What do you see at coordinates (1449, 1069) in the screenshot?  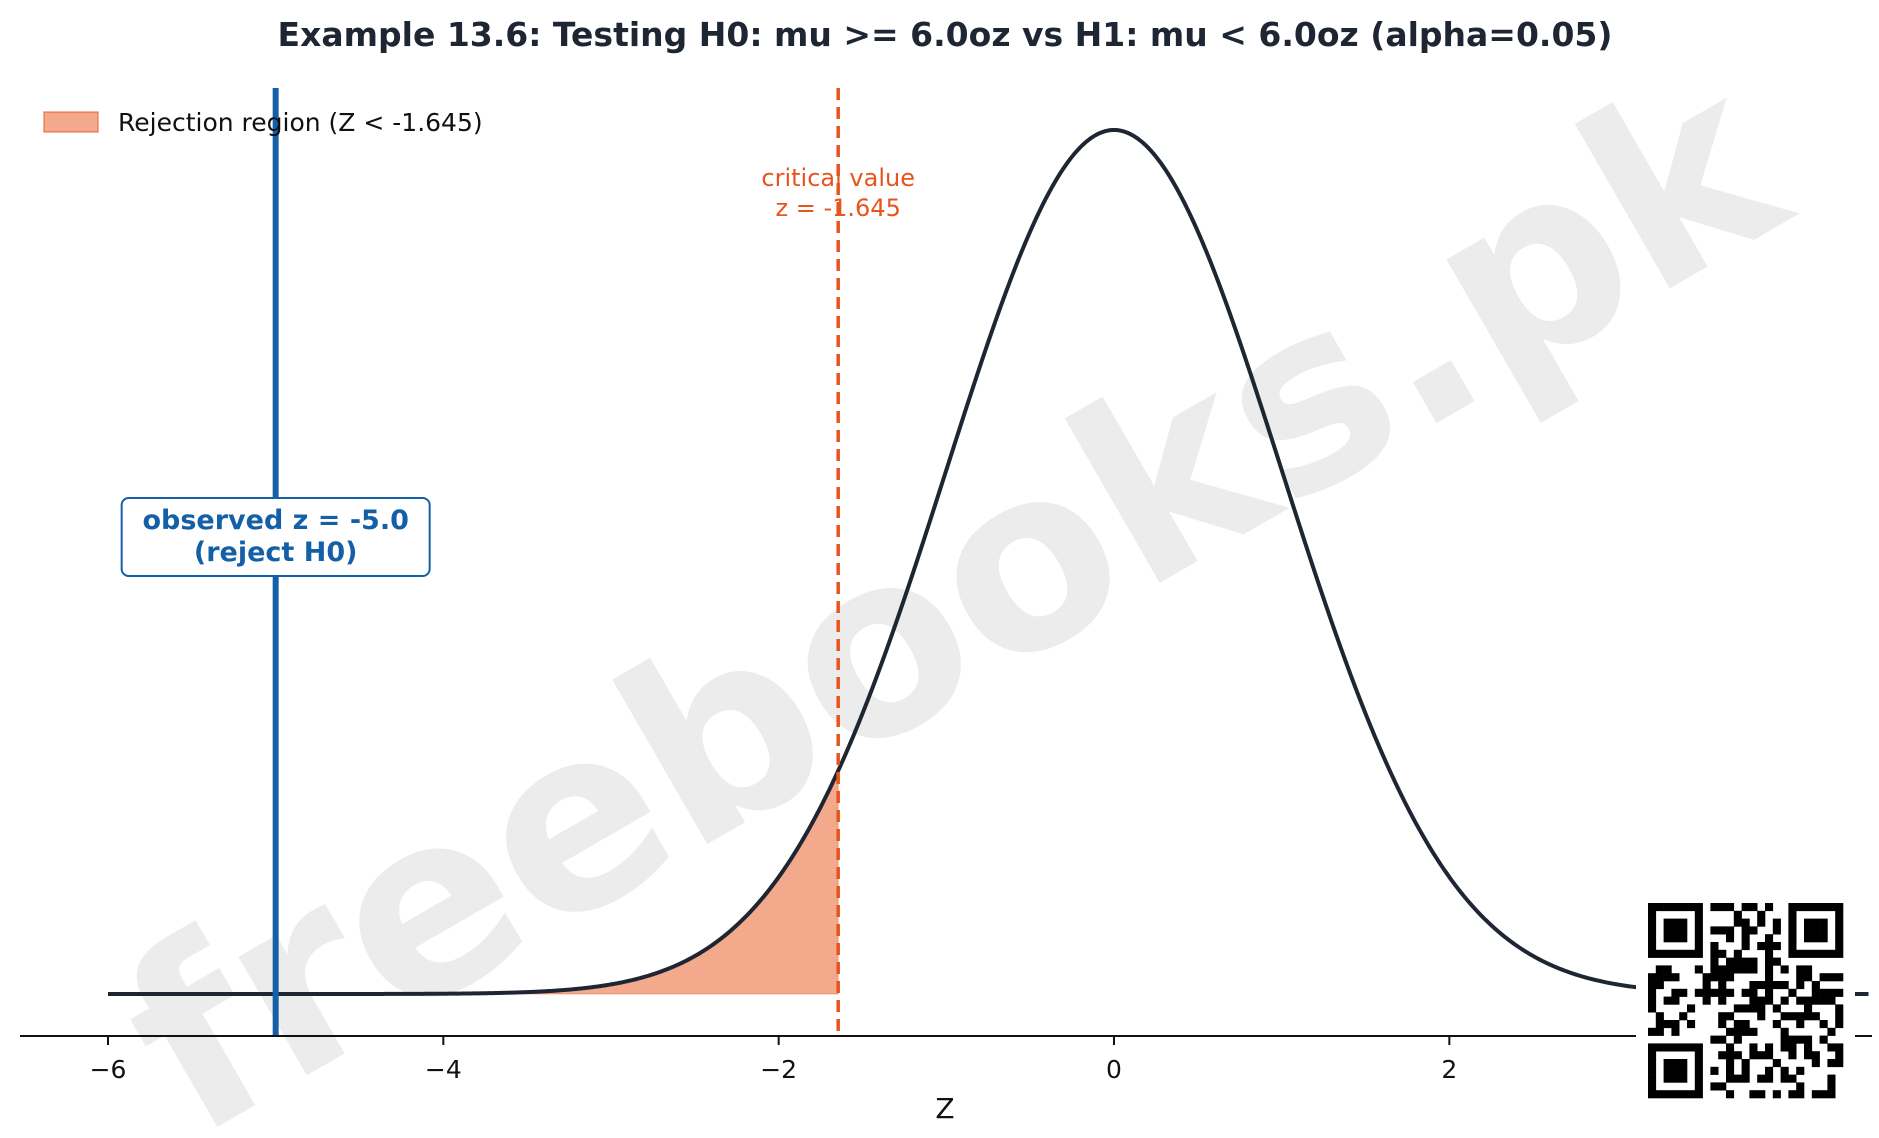 I see `x-tick-label: 2` at bounding box center [1449, 1069].